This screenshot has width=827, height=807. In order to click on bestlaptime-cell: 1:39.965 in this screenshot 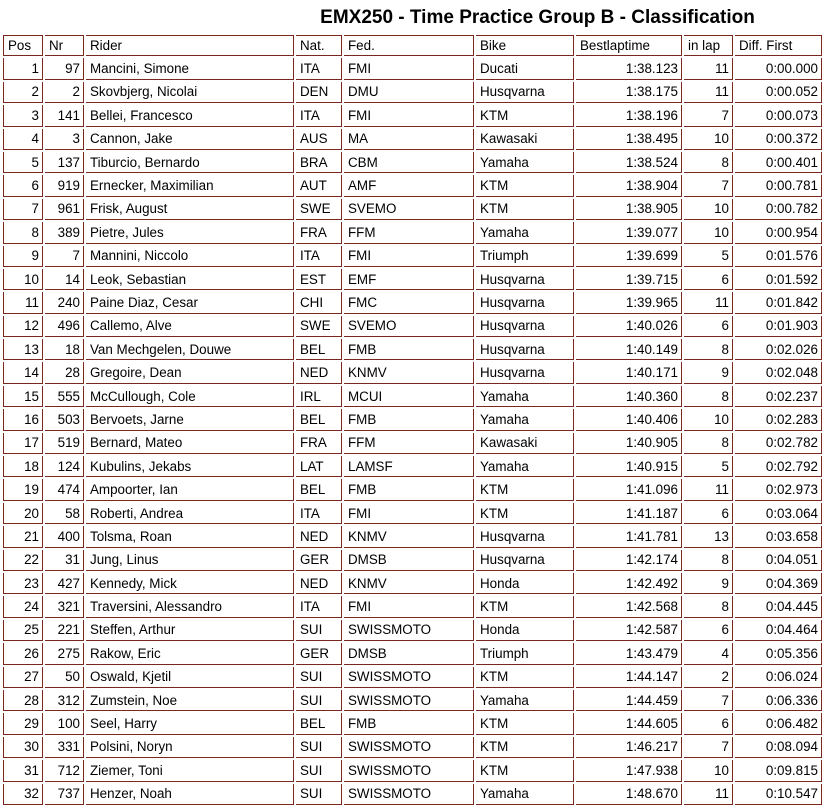, I will do `click(629, 303)`.